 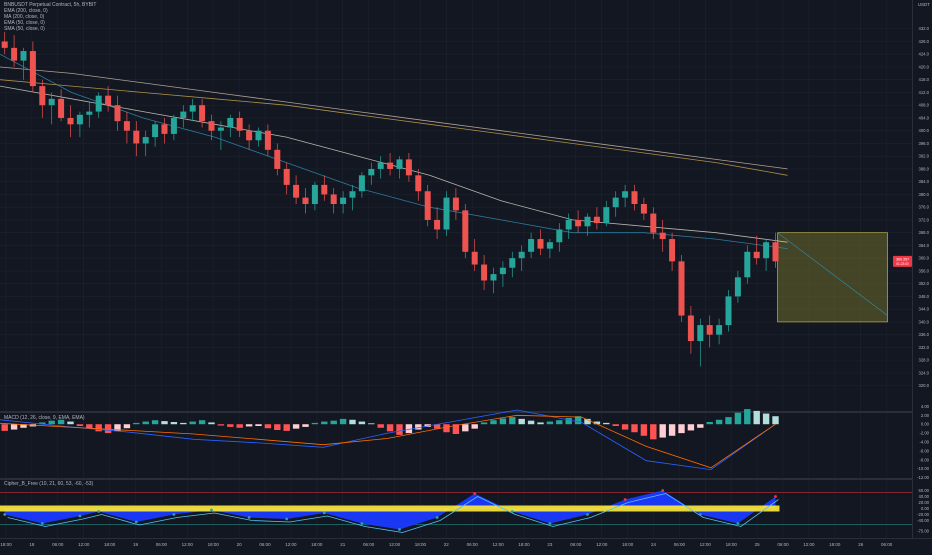 I want to click on legend-sma50: SMA (50, close, 0), so click(x=24, y=29).